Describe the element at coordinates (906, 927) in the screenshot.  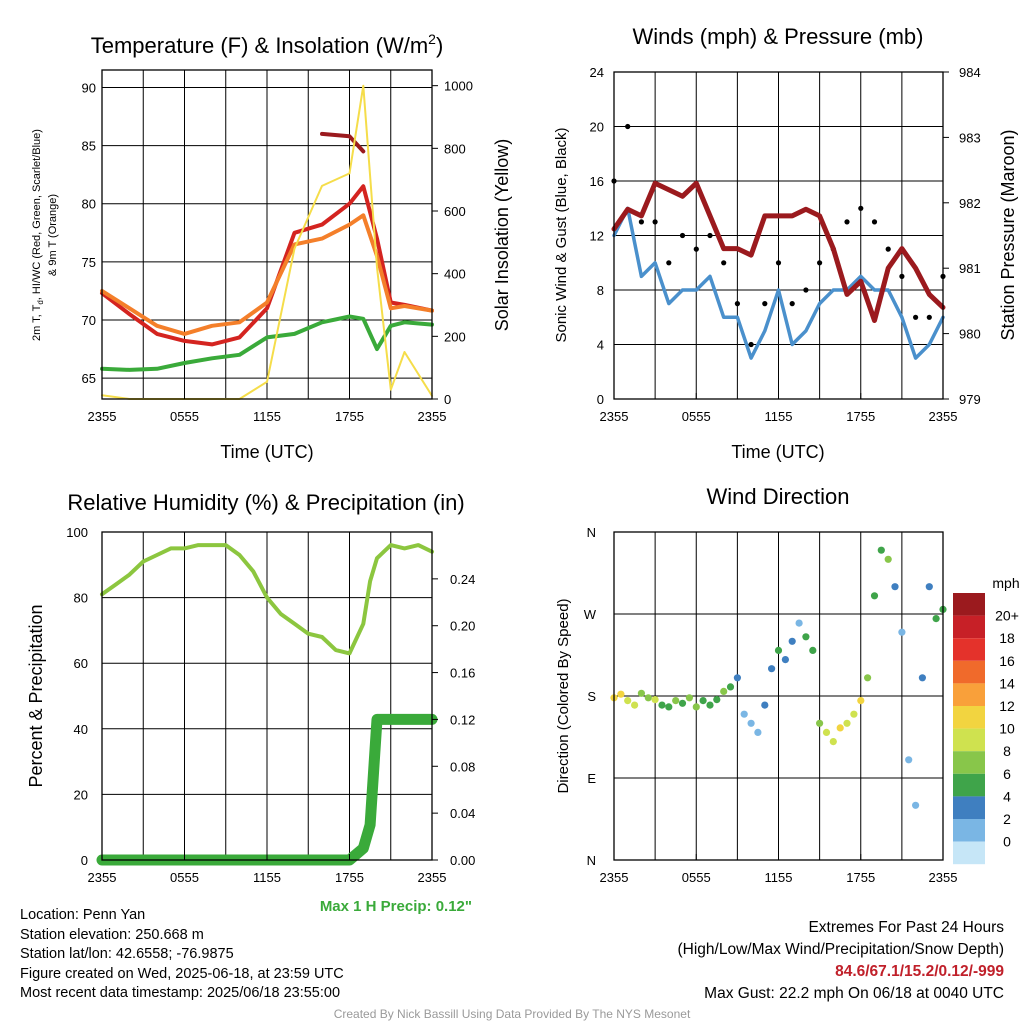
I see `extremes-title: Extremes For Past 24 Hours` at that location.